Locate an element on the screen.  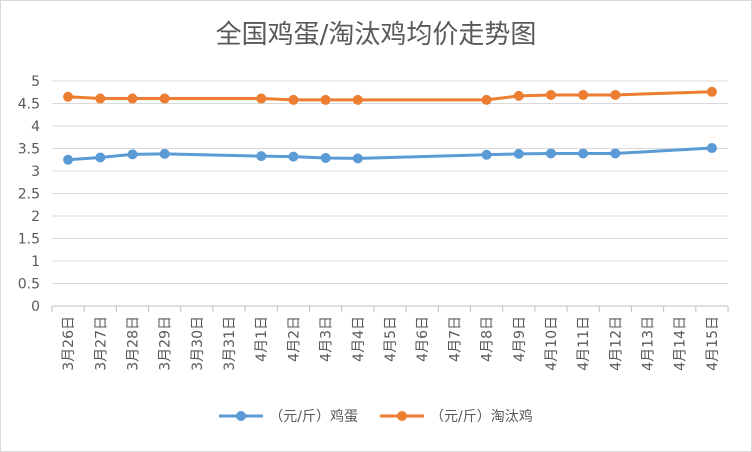
y-tick-label: 0 is located at coordinates (35, 307).